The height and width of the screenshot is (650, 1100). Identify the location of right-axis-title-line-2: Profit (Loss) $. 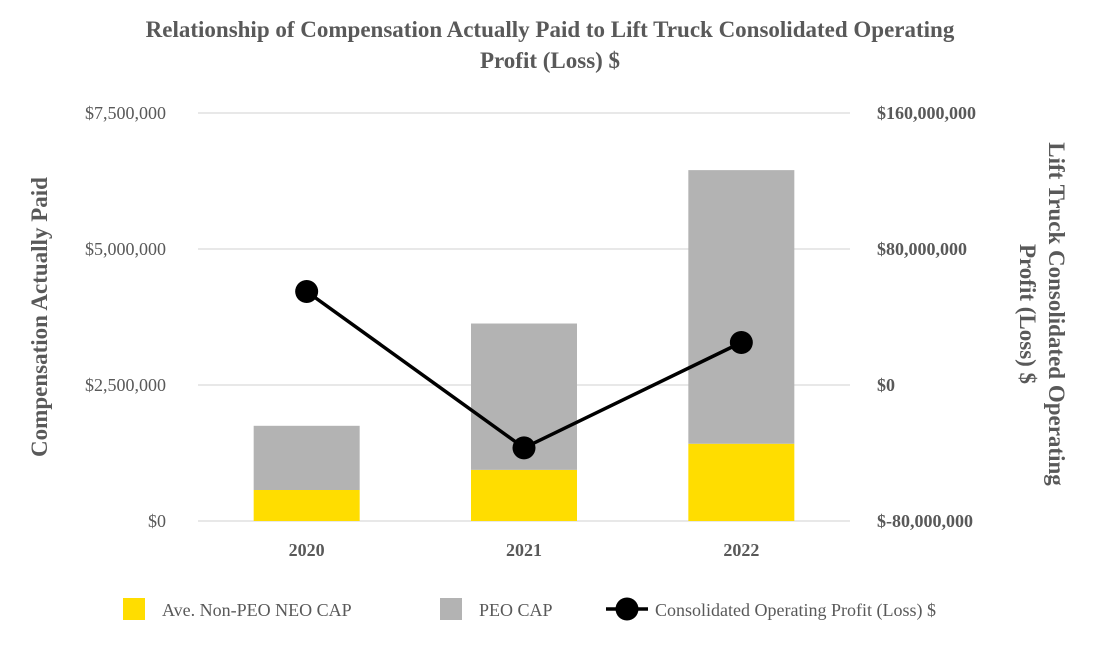
(1027, 314).